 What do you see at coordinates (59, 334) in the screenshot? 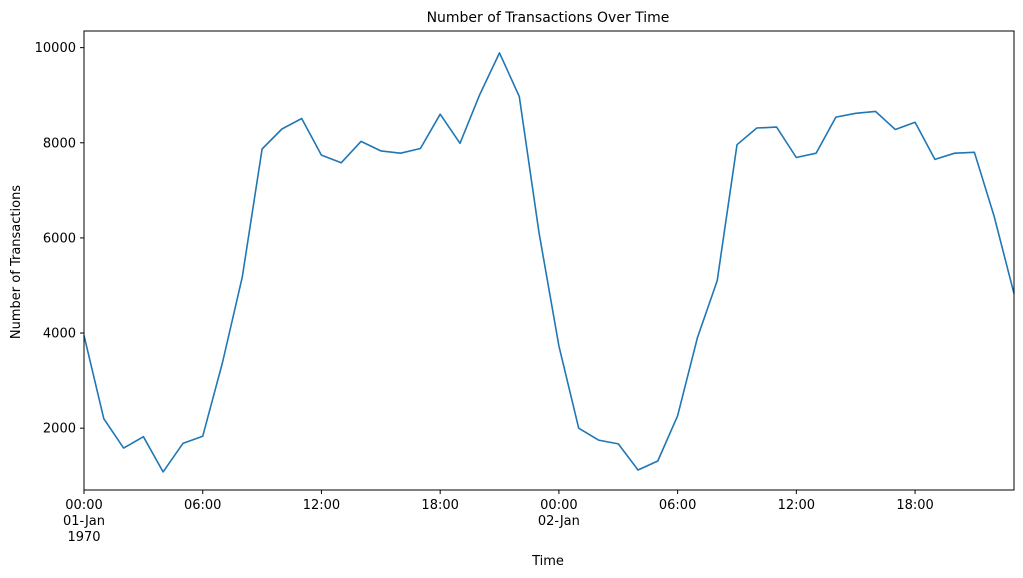
I see `y-tick-label: 4000` at bounding box center [59, 334].